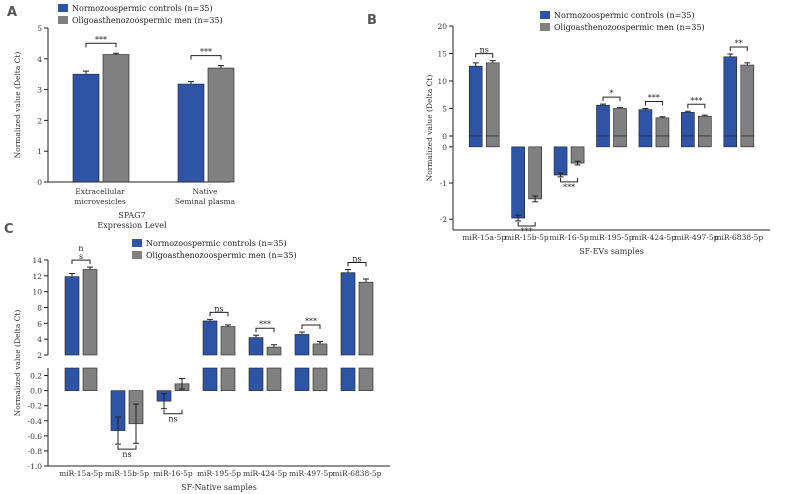 This screenshot has width=800, height=494. I want to click on panel-a-letter: A, so click(12, 12).